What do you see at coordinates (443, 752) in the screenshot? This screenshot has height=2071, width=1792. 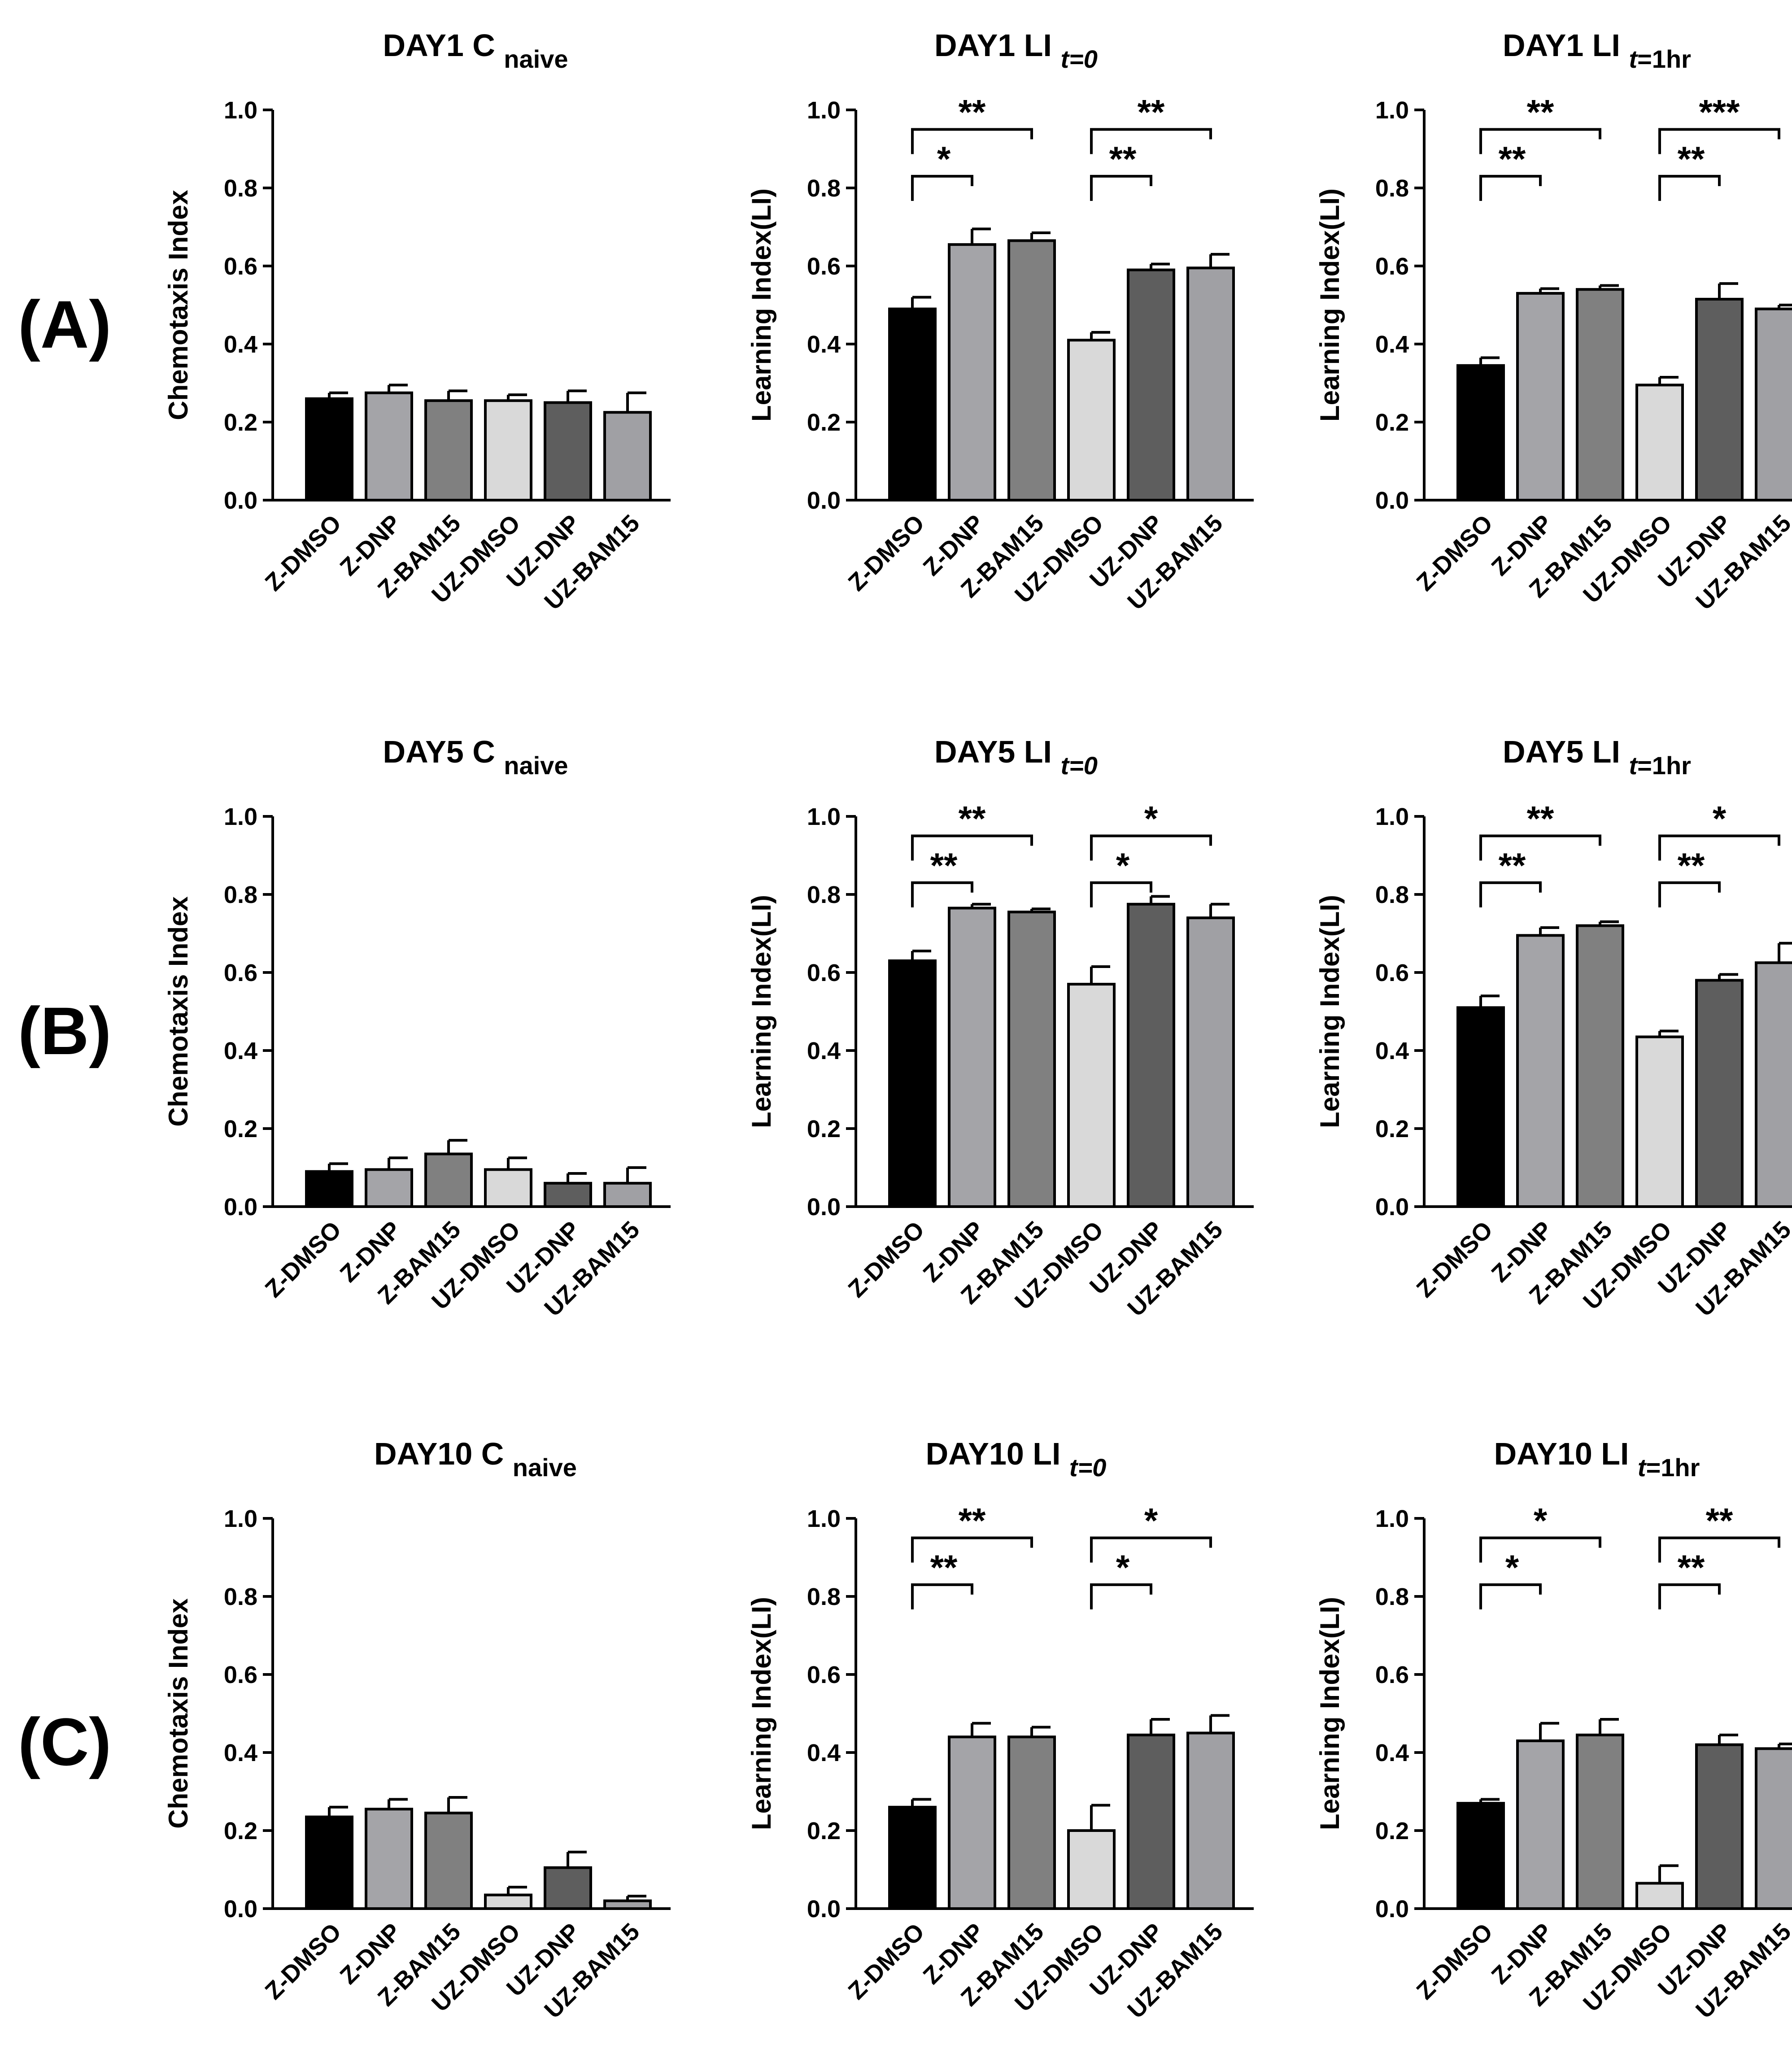 I see `chart-title-main: DAY5 C` at bounding box center [443, 752].